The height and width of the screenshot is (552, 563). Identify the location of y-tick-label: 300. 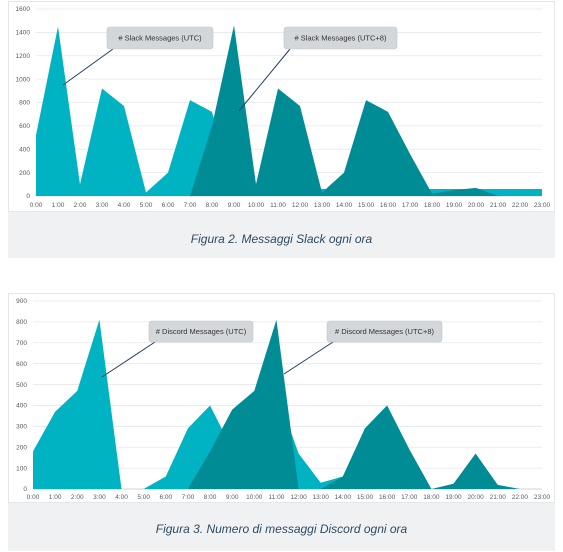
(21, 427).